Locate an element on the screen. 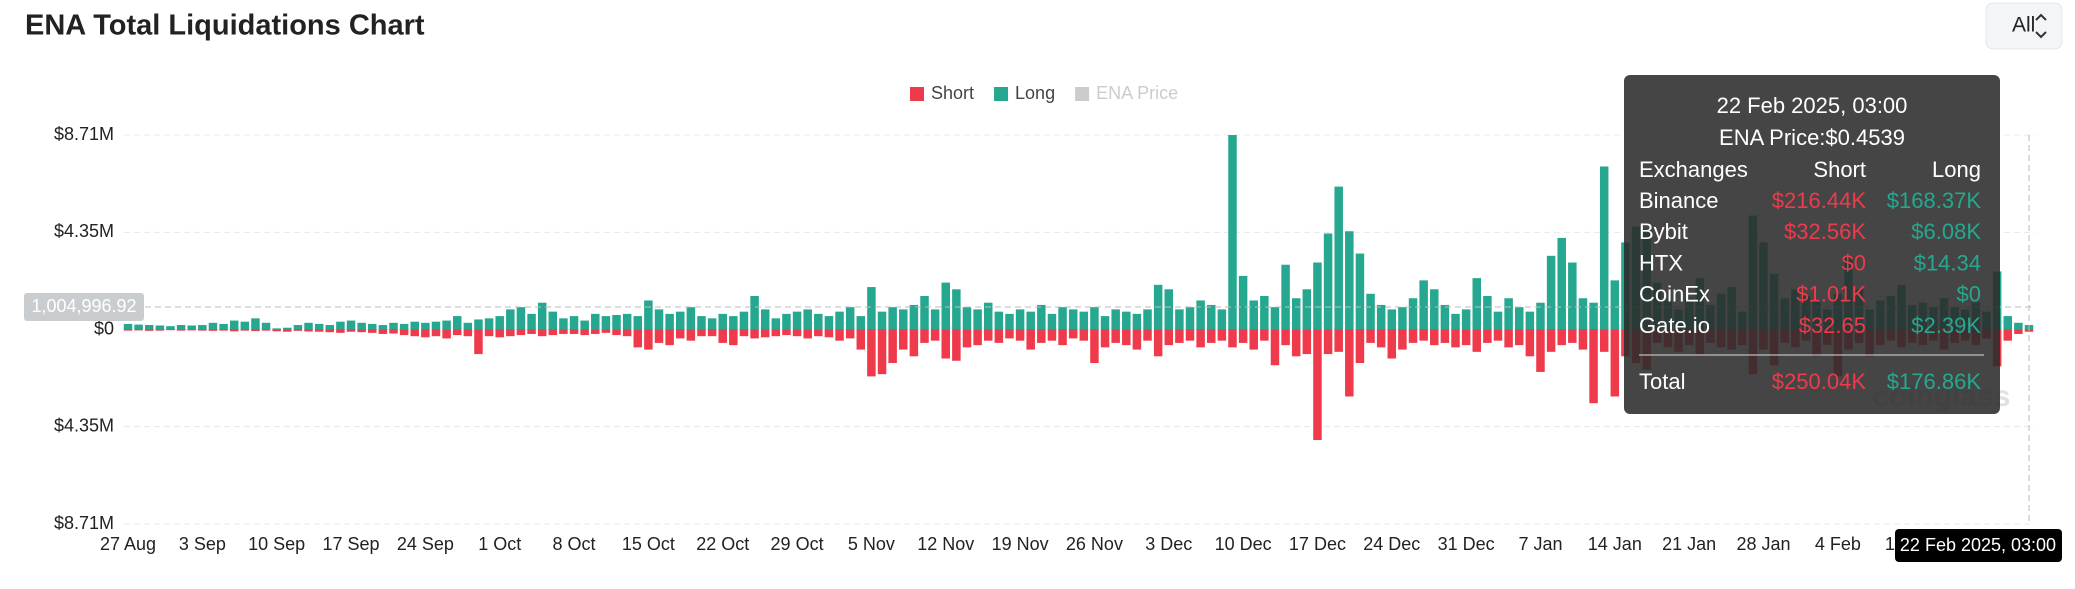 This screenshot has width=2075, height=589. x-tick-label: 14 Jan is located at coordinates (1615, 544).